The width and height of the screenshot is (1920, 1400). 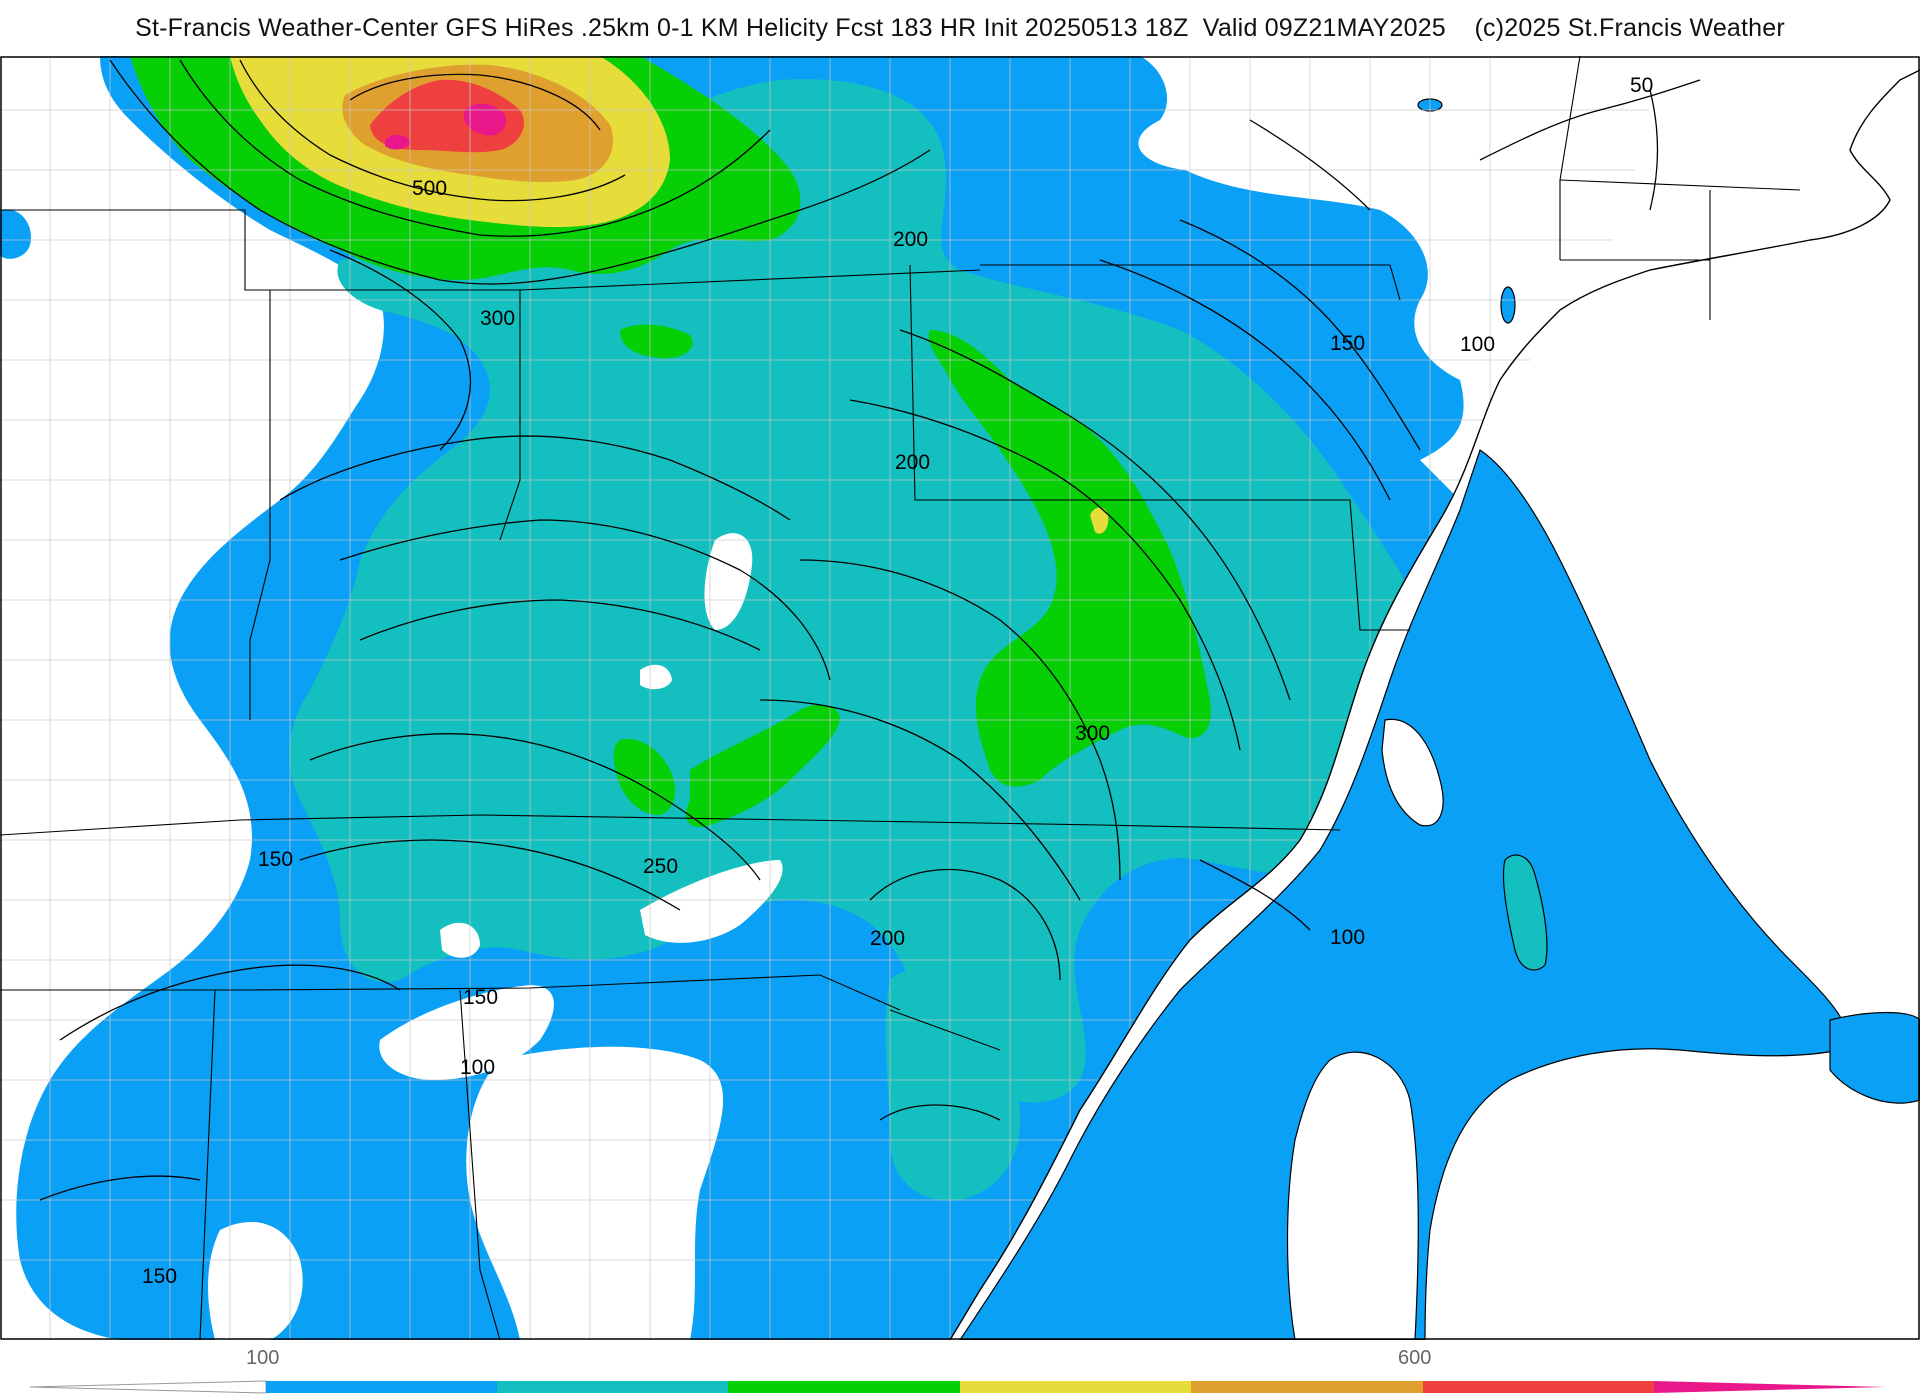 What do you see at coordinates (1641, 85) in the screenshot?
I see `contour-label-50: 50` at bounding box center [1641, 85].